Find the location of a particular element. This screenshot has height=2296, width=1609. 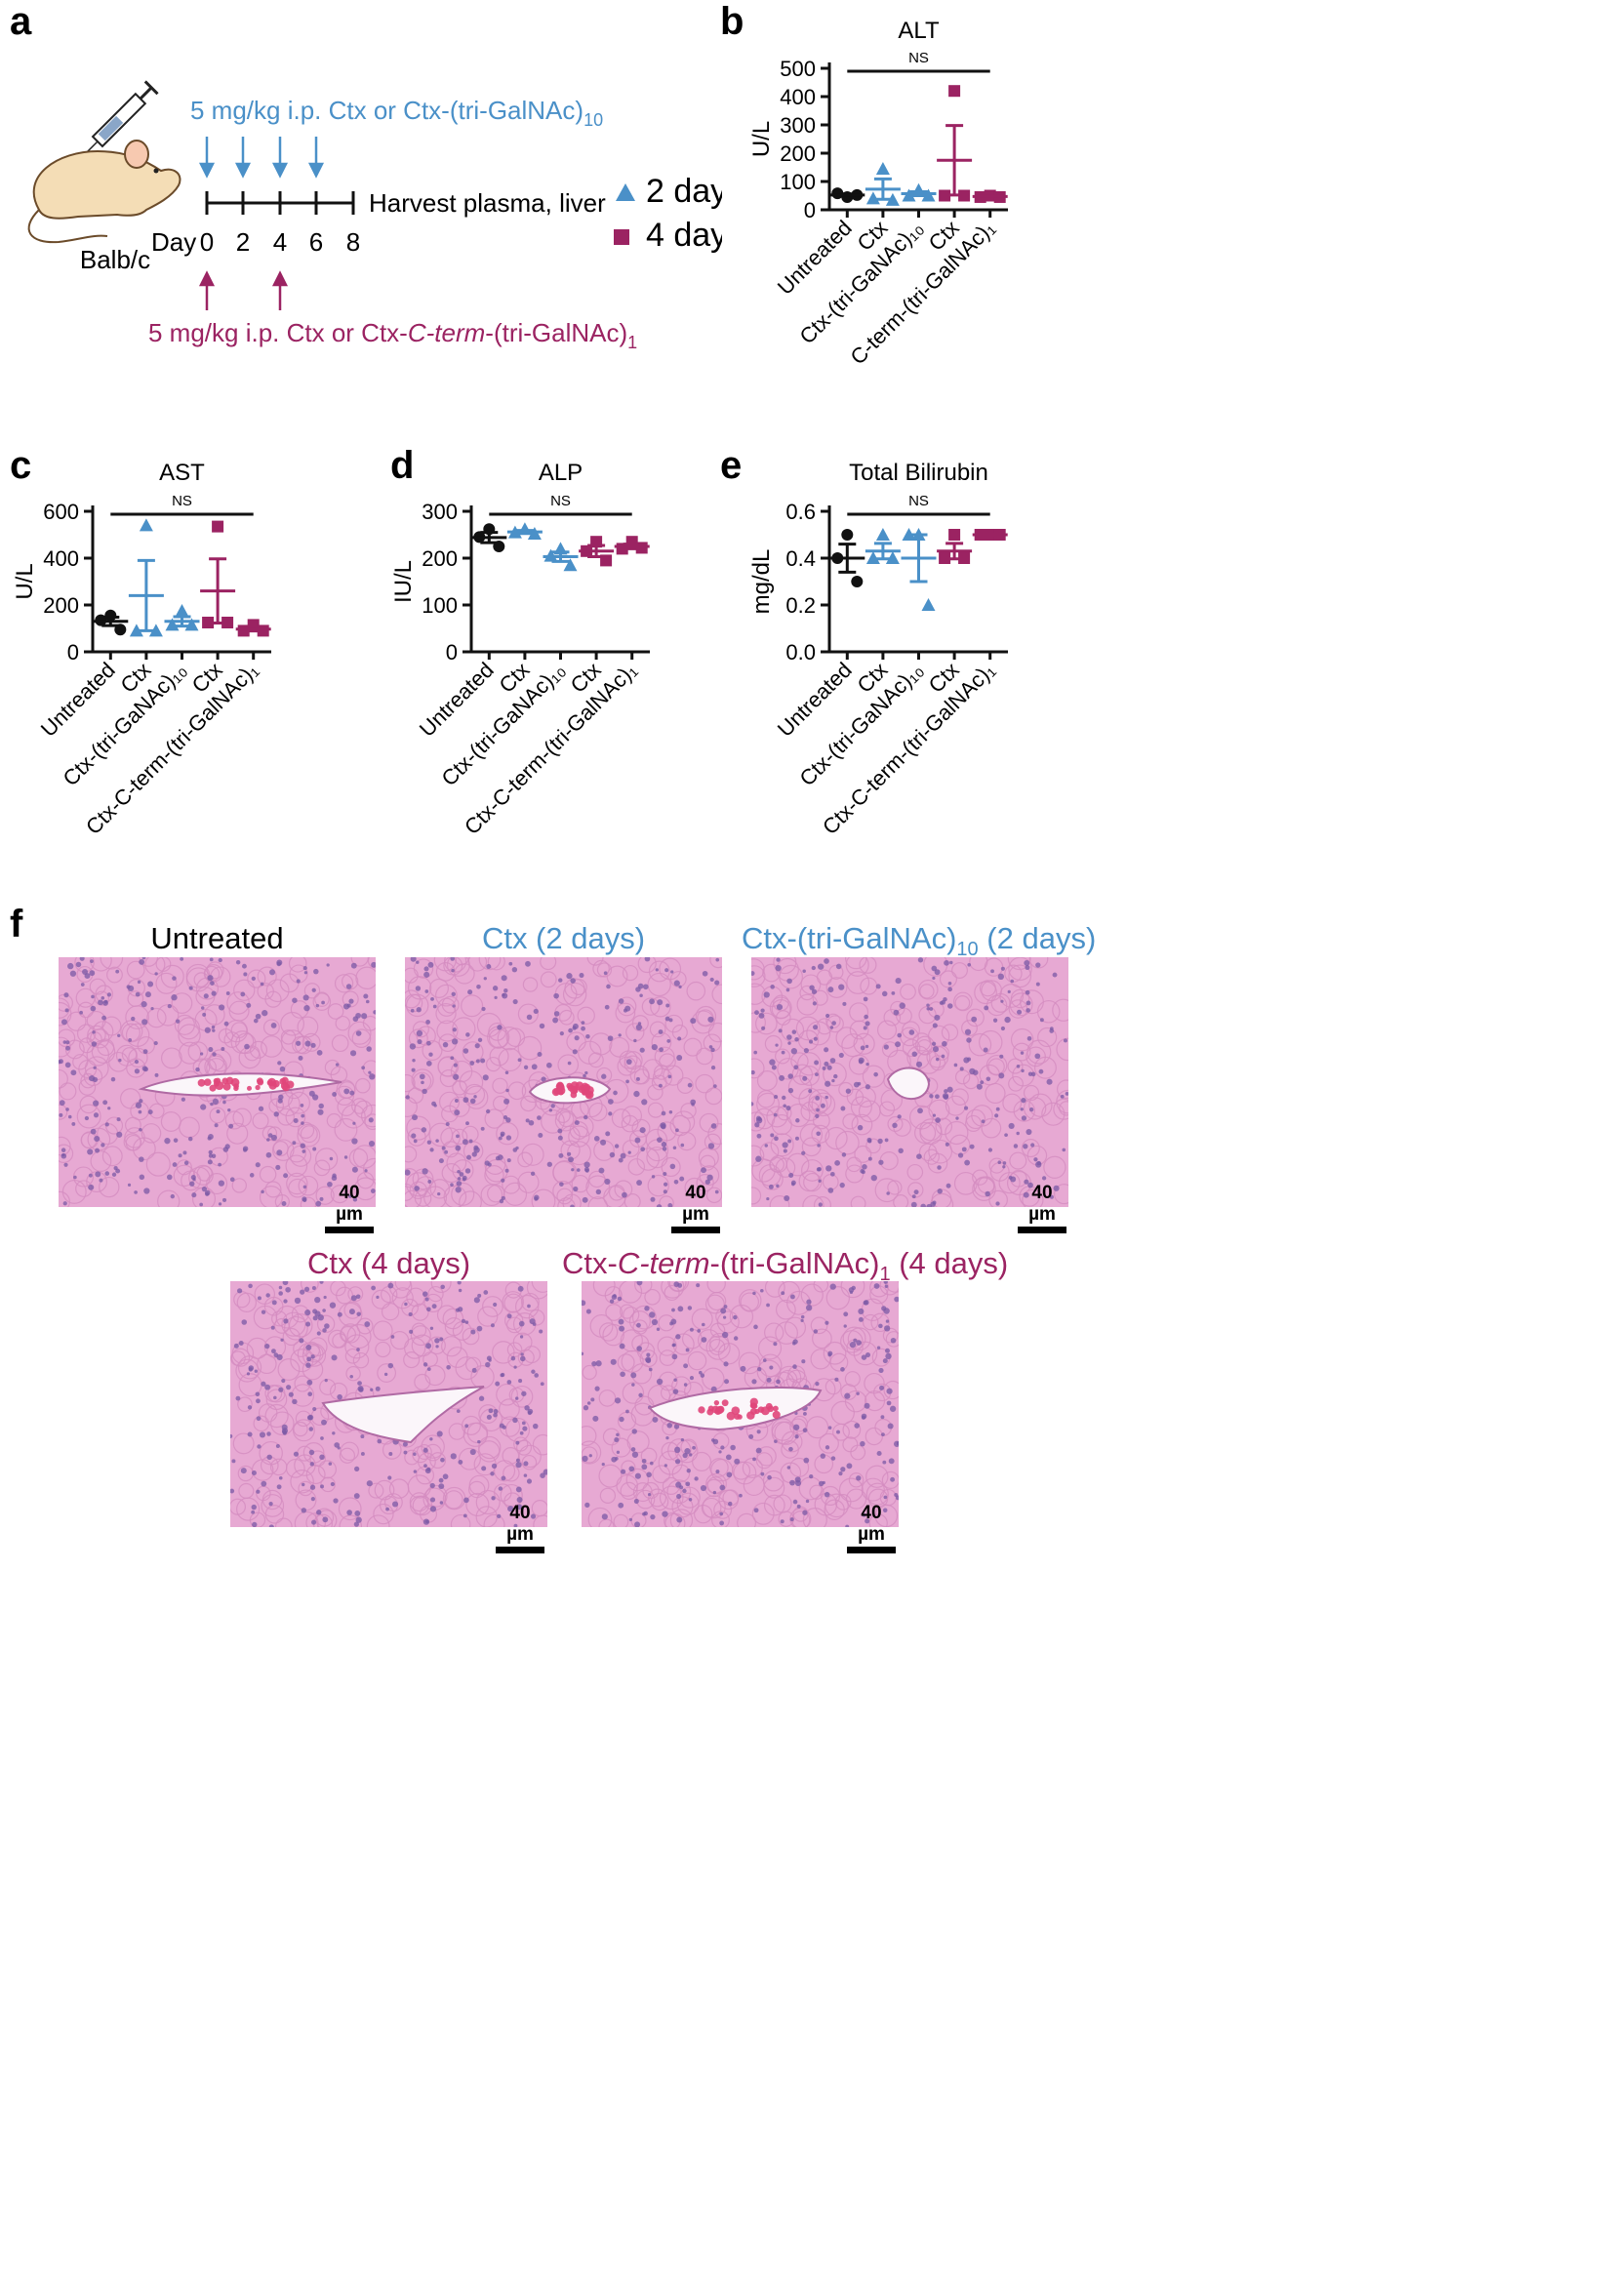

histology-image-ctx-4days is located at coordinates (389, 1404).